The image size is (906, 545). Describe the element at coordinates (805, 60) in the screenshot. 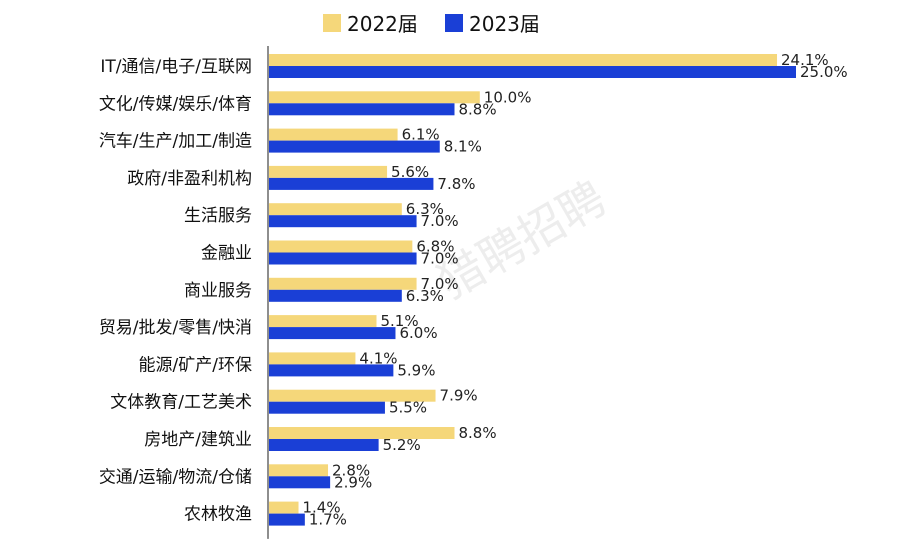

I see `value-label: 24.1%` at that location.